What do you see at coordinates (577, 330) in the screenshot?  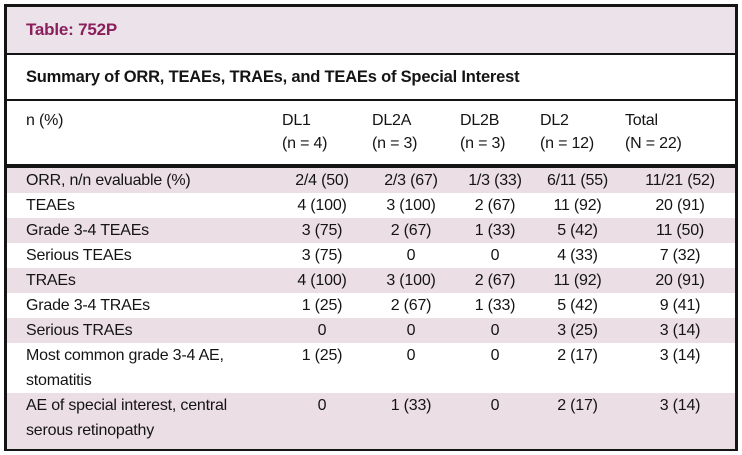 I see `cell-dl2: 3 (25)` at bounding box center [577, 330].